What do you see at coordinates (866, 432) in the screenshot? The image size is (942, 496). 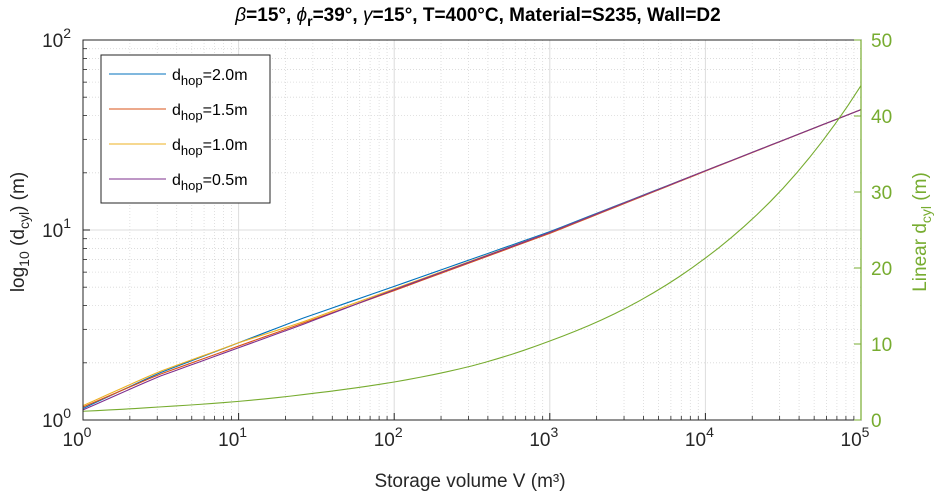 I see `x-tick-label-exp: 5` at bounding box center [866, 432].